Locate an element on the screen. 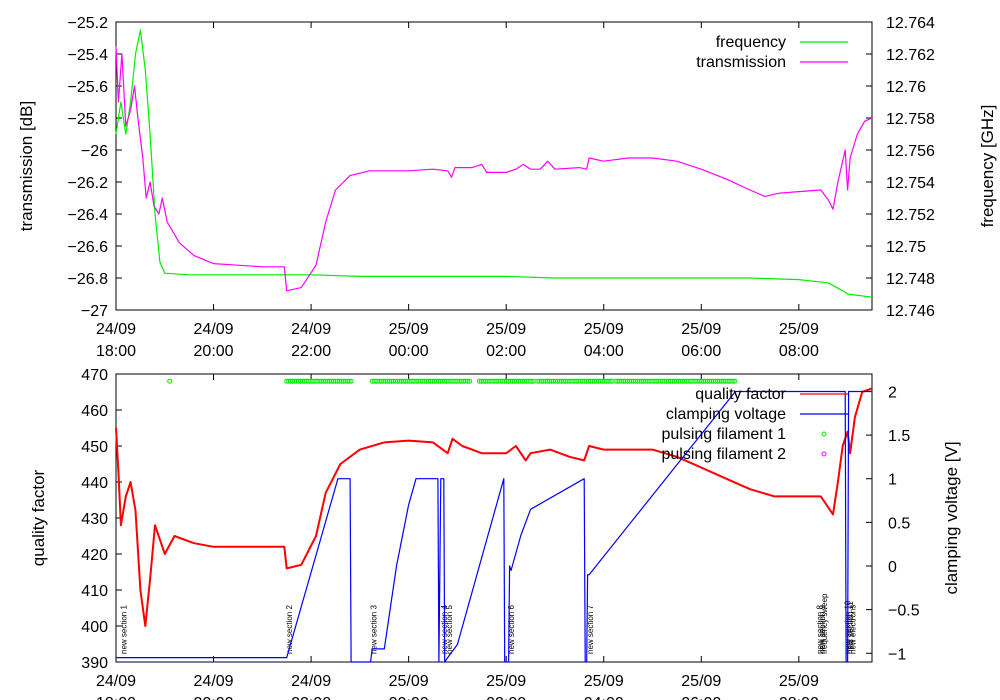 This screenshot has height=700, width=1000. y-tick-label: −26 is located at coordinates (94, 151).